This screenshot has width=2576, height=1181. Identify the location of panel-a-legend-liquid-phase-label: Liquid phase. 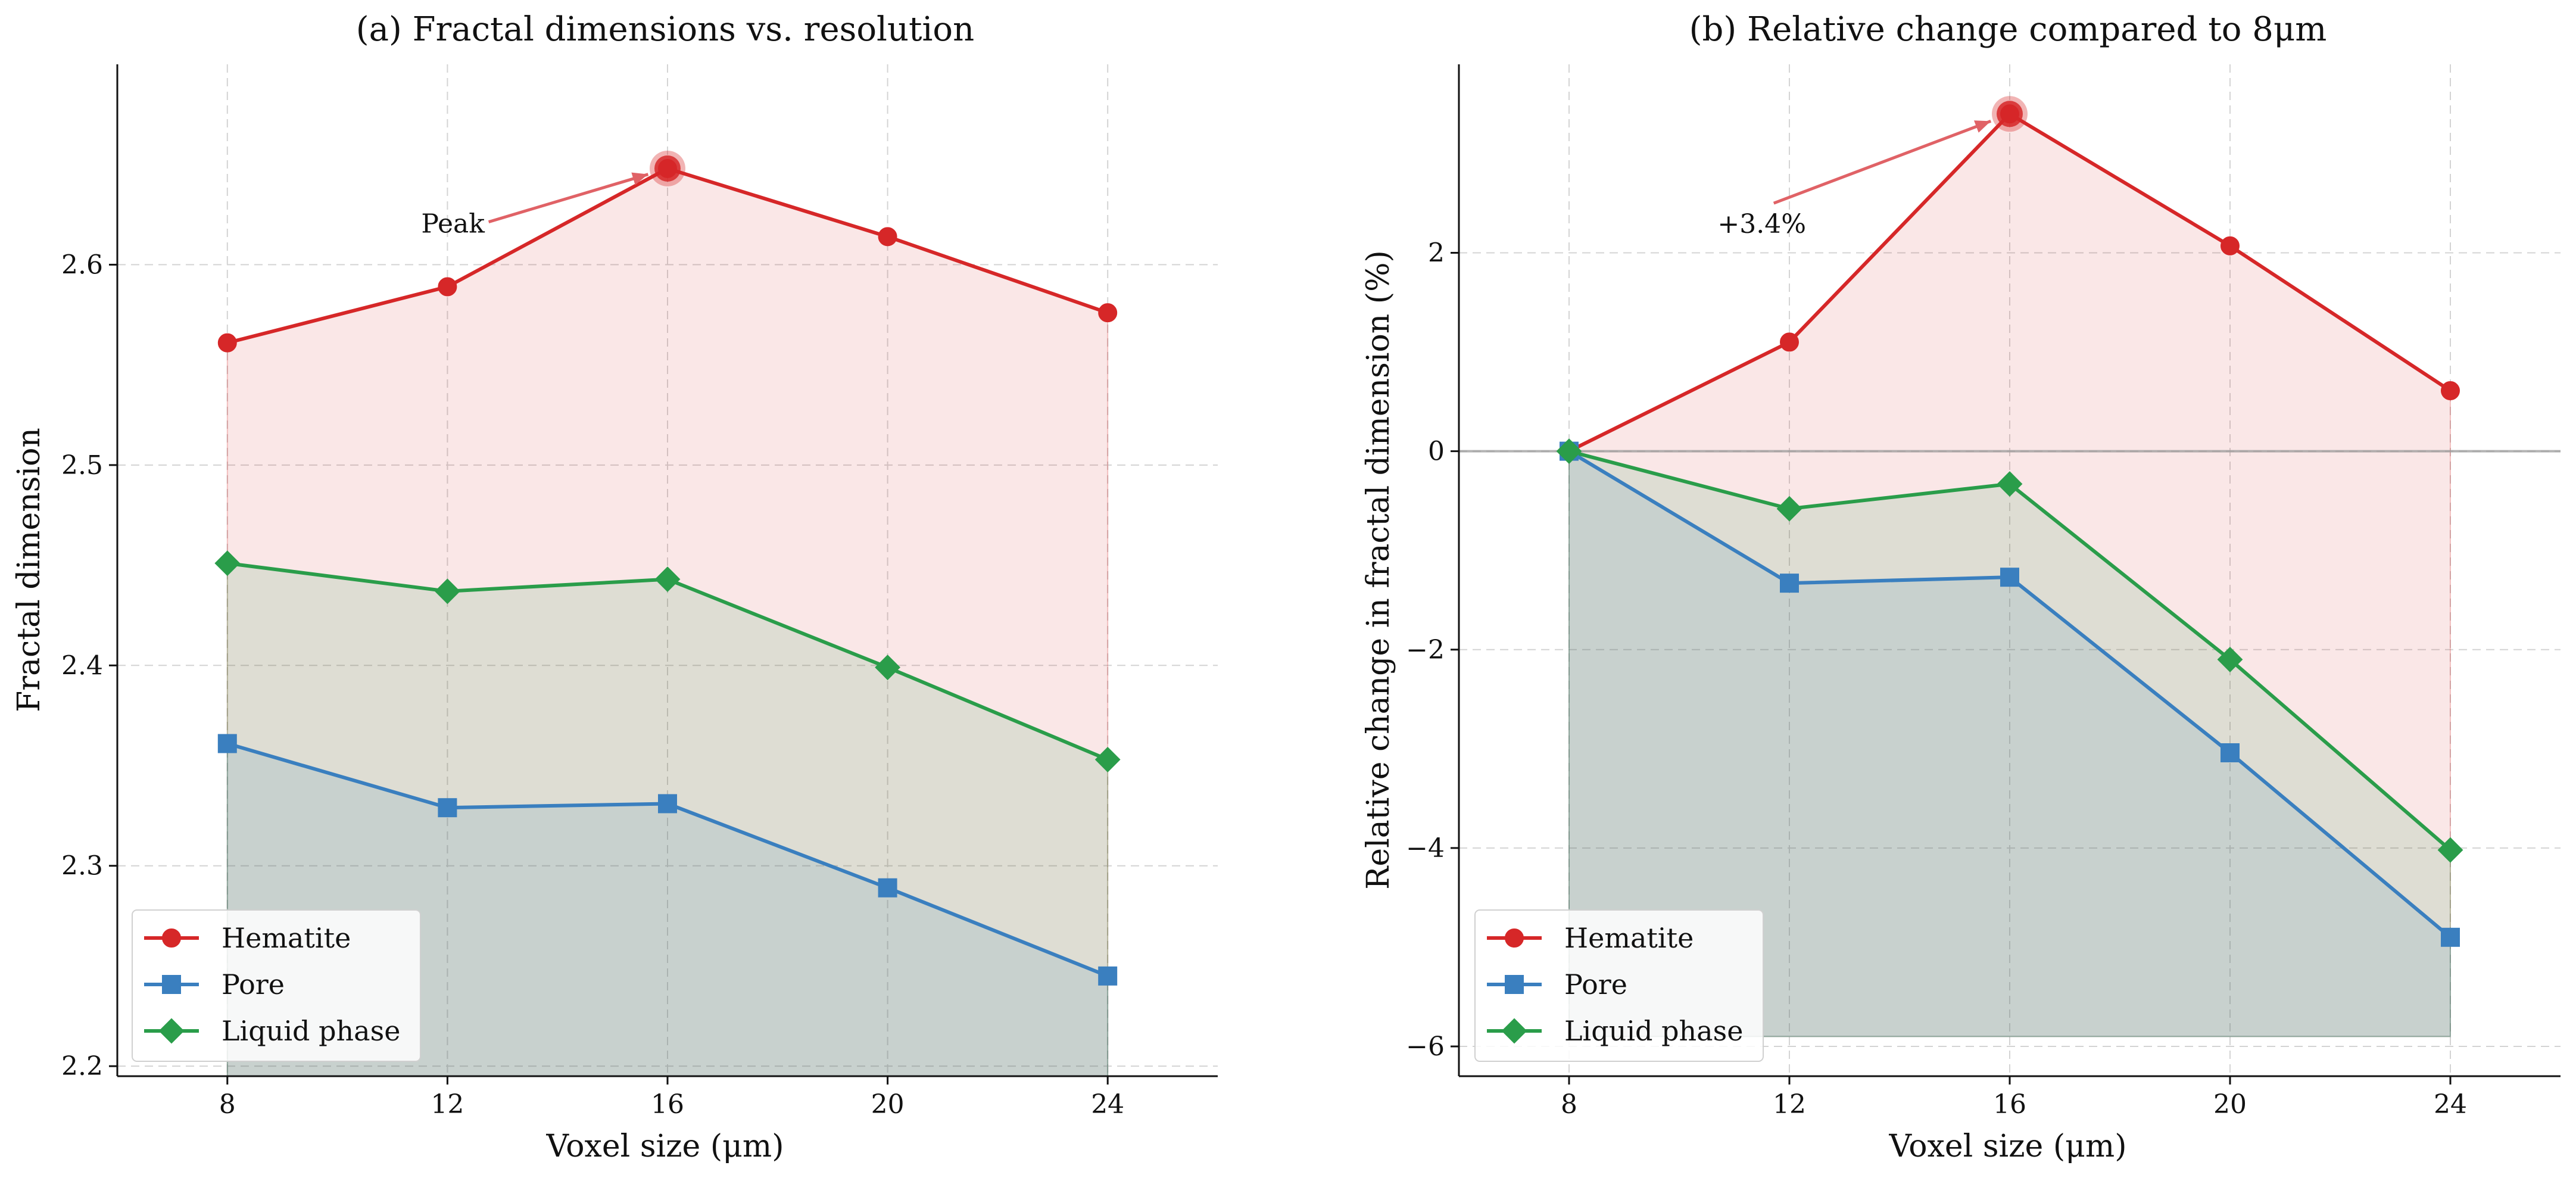
(311, 1031).